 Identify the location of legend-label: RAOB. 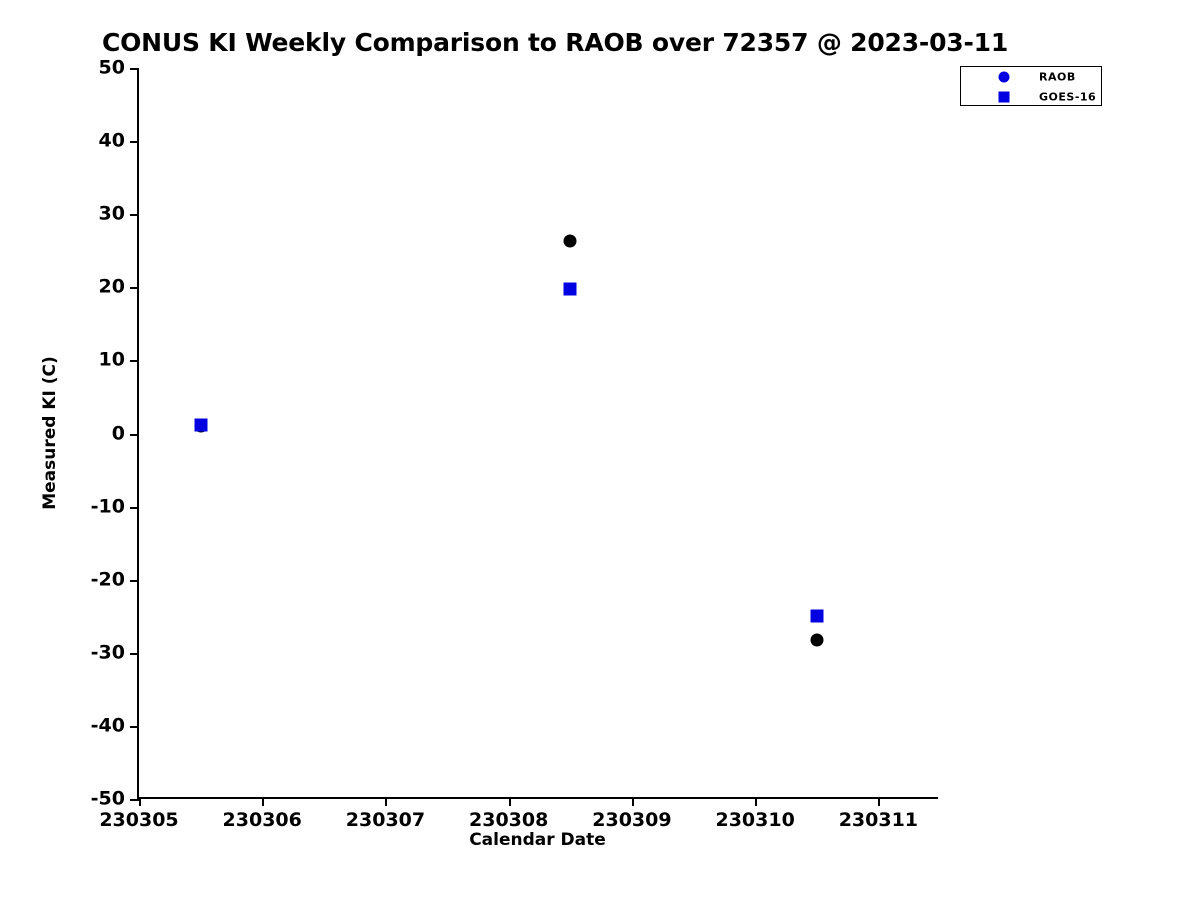
(1057, 77).